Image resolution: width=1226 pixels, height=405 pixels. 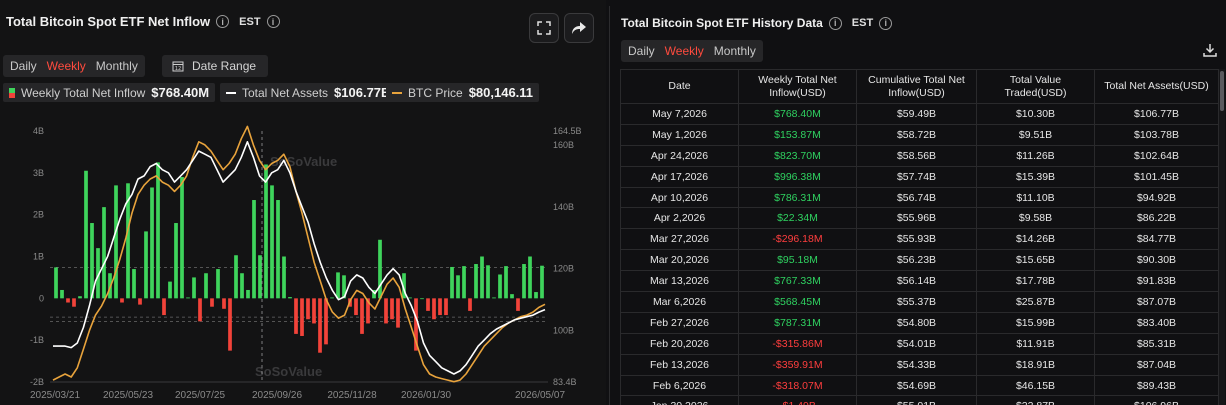 What do you see at coordinates (463, 92) in the screenshot?
I see `legend-btc-price: BTC Price $80,146.11` at bounding box center [463, 92].